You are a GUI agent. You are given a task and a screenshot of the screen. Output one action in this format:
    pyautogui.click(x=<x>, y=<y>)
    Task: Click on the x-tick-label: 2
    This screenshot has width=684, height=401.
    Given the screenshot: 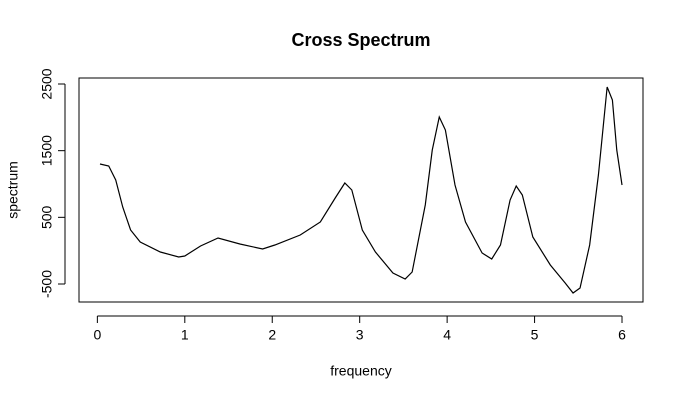 What is the action you would take?
    pyautogui.click(x=272, y=335)
    